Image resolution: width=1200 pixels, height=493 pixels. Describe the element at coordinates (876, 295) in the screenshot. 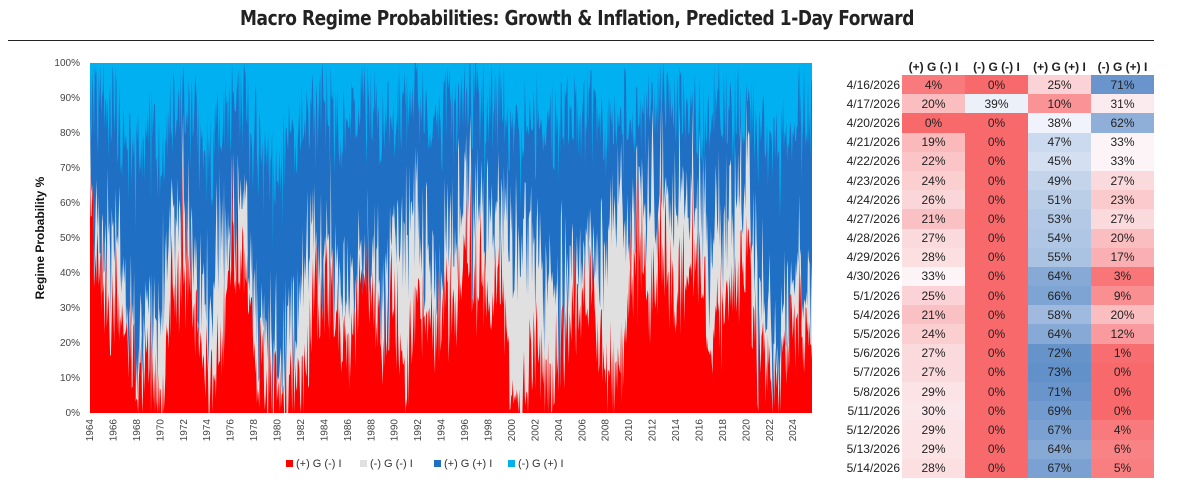

I see `row-date: 5/1/2026` at that location.